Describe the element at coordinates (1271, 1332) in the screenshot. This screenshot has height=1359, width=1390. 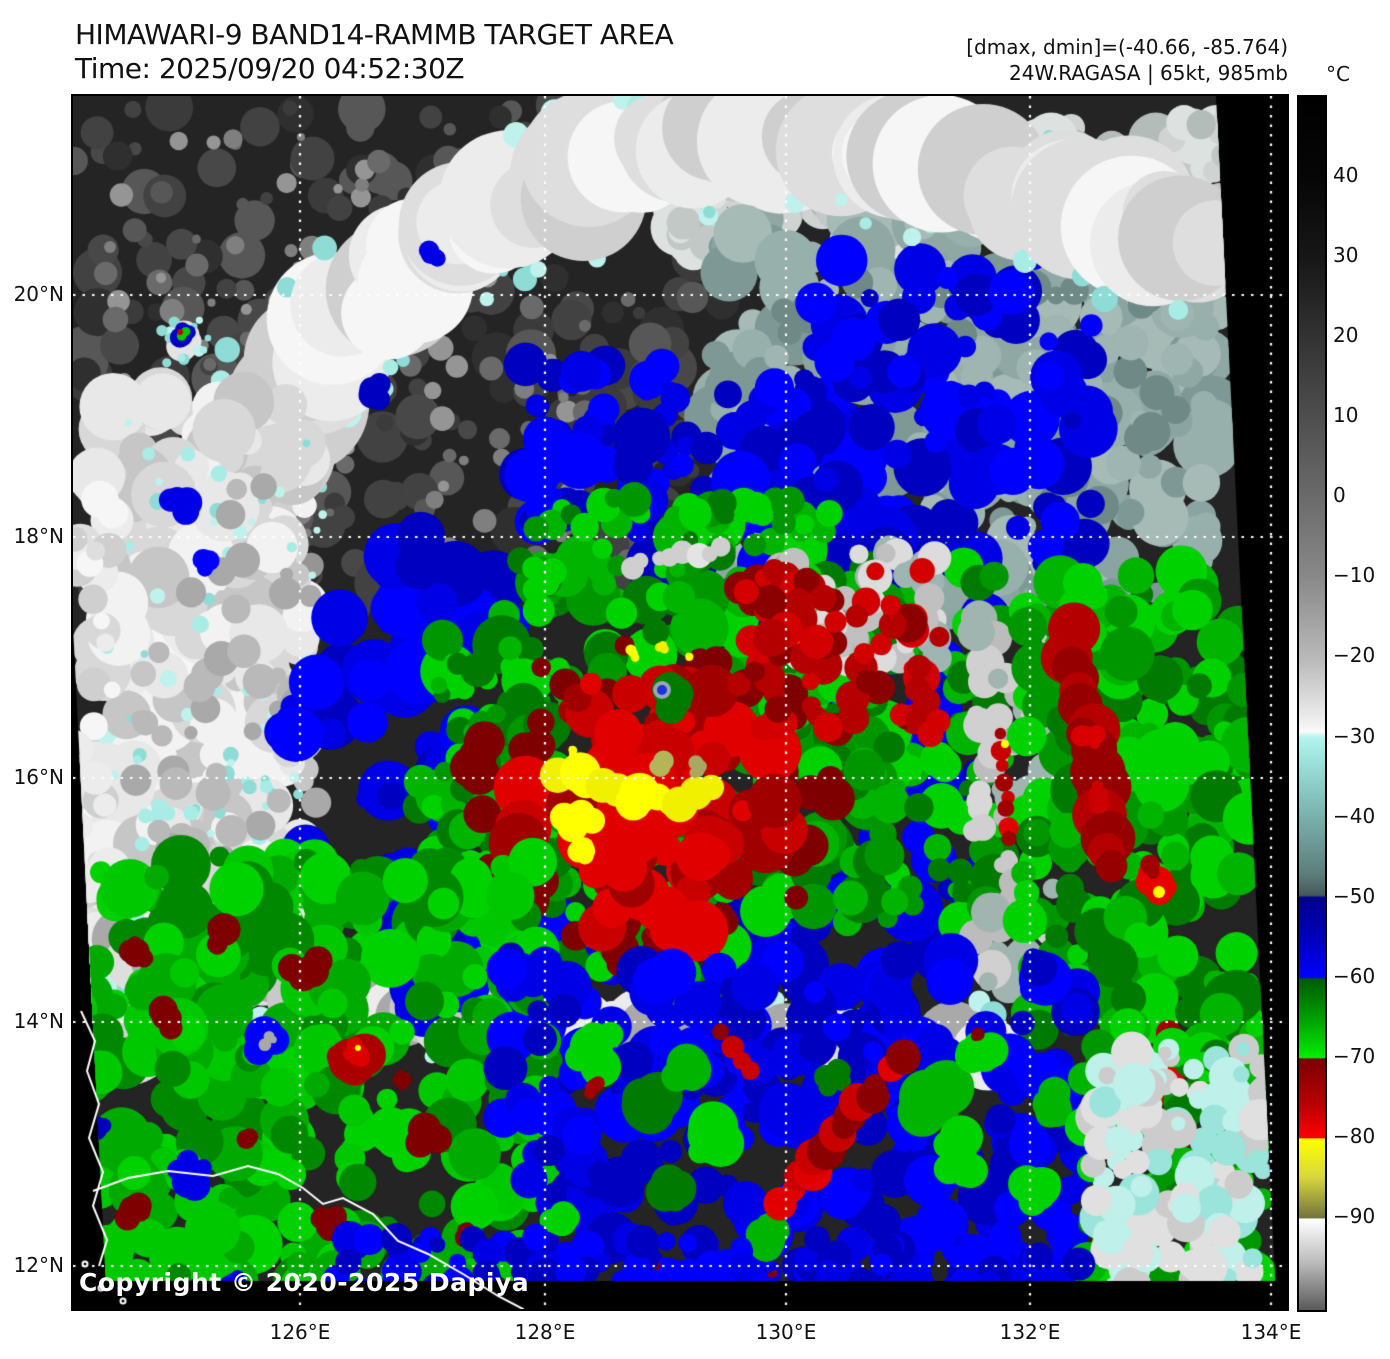
I see `lon-label-134°E: 134°E` at that location.